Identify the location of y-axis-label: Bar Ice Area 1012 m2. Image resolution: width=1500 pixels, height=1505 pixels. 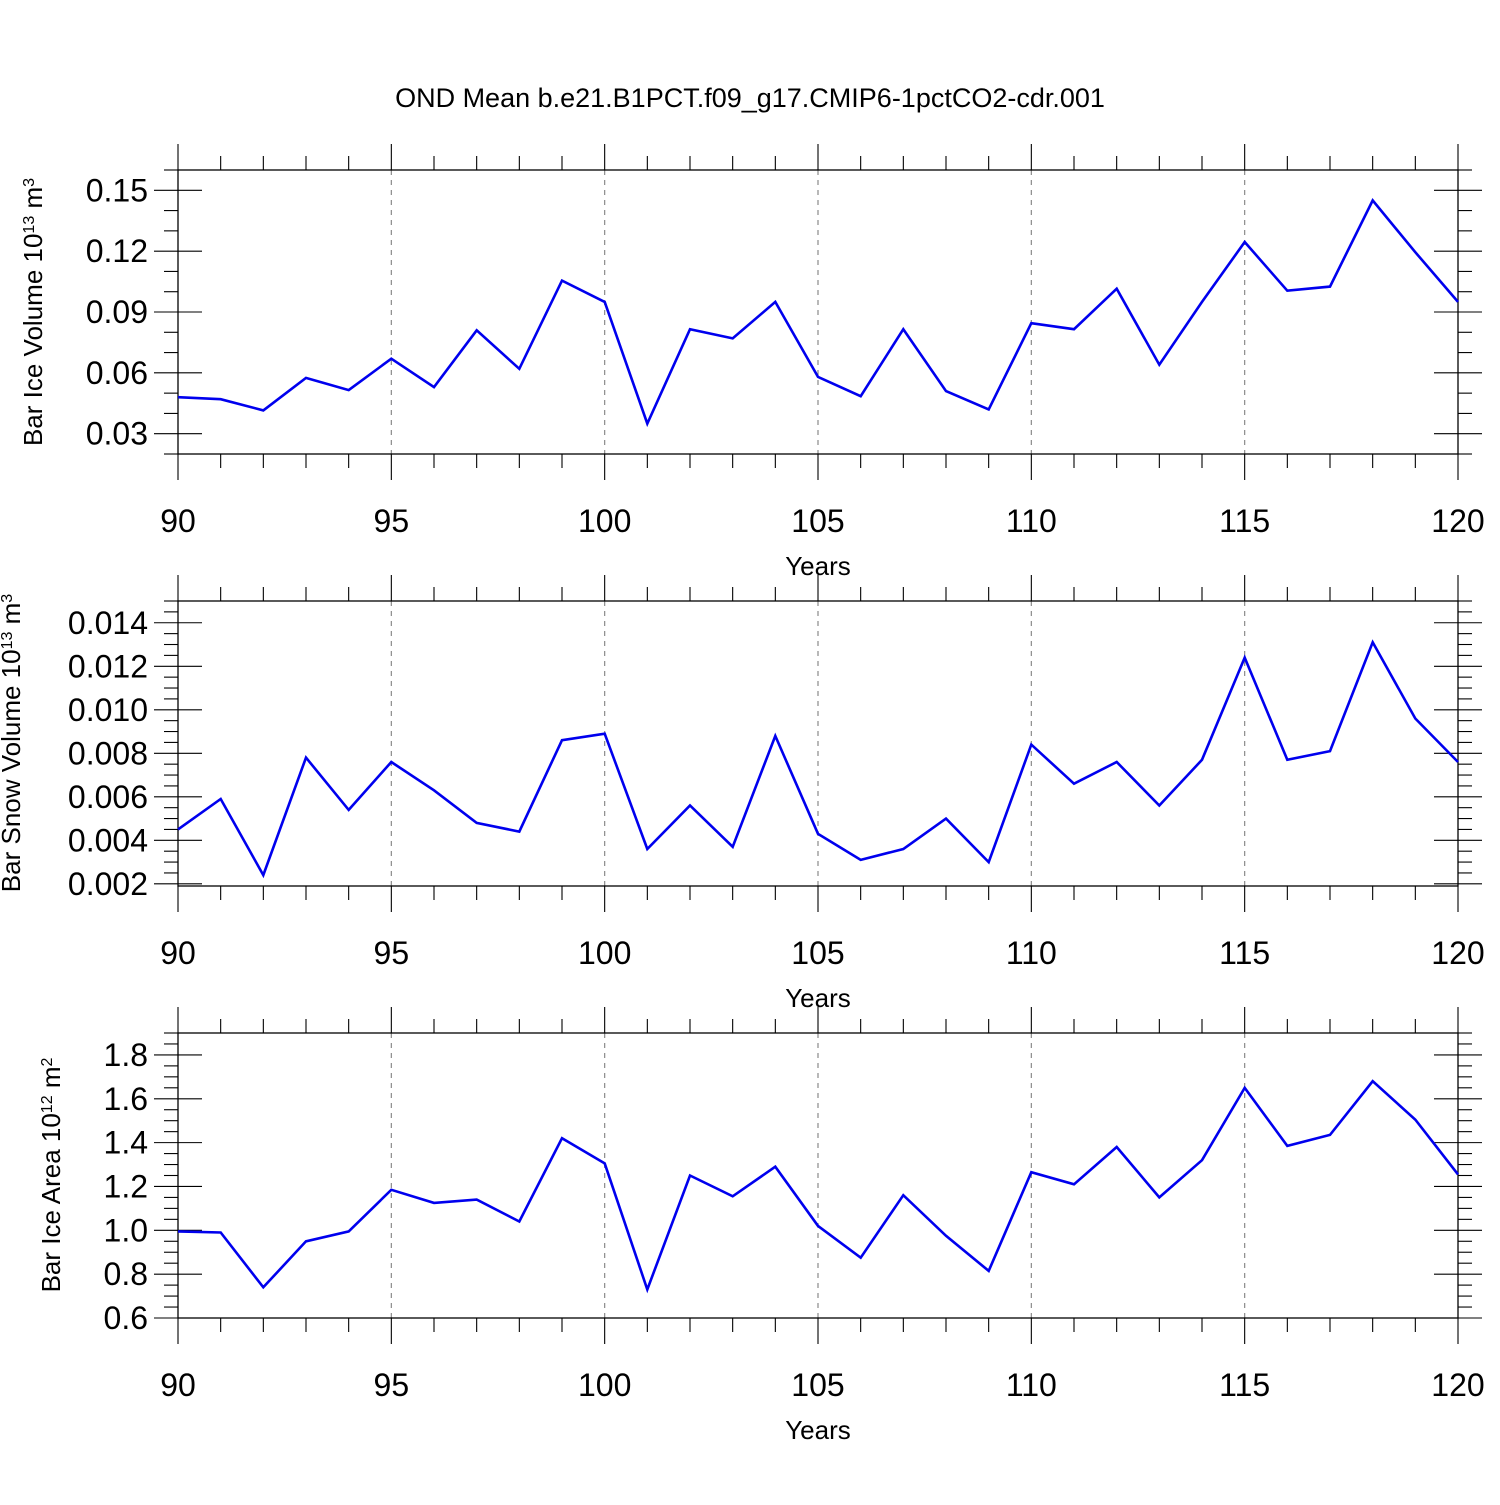
(51, 1174).